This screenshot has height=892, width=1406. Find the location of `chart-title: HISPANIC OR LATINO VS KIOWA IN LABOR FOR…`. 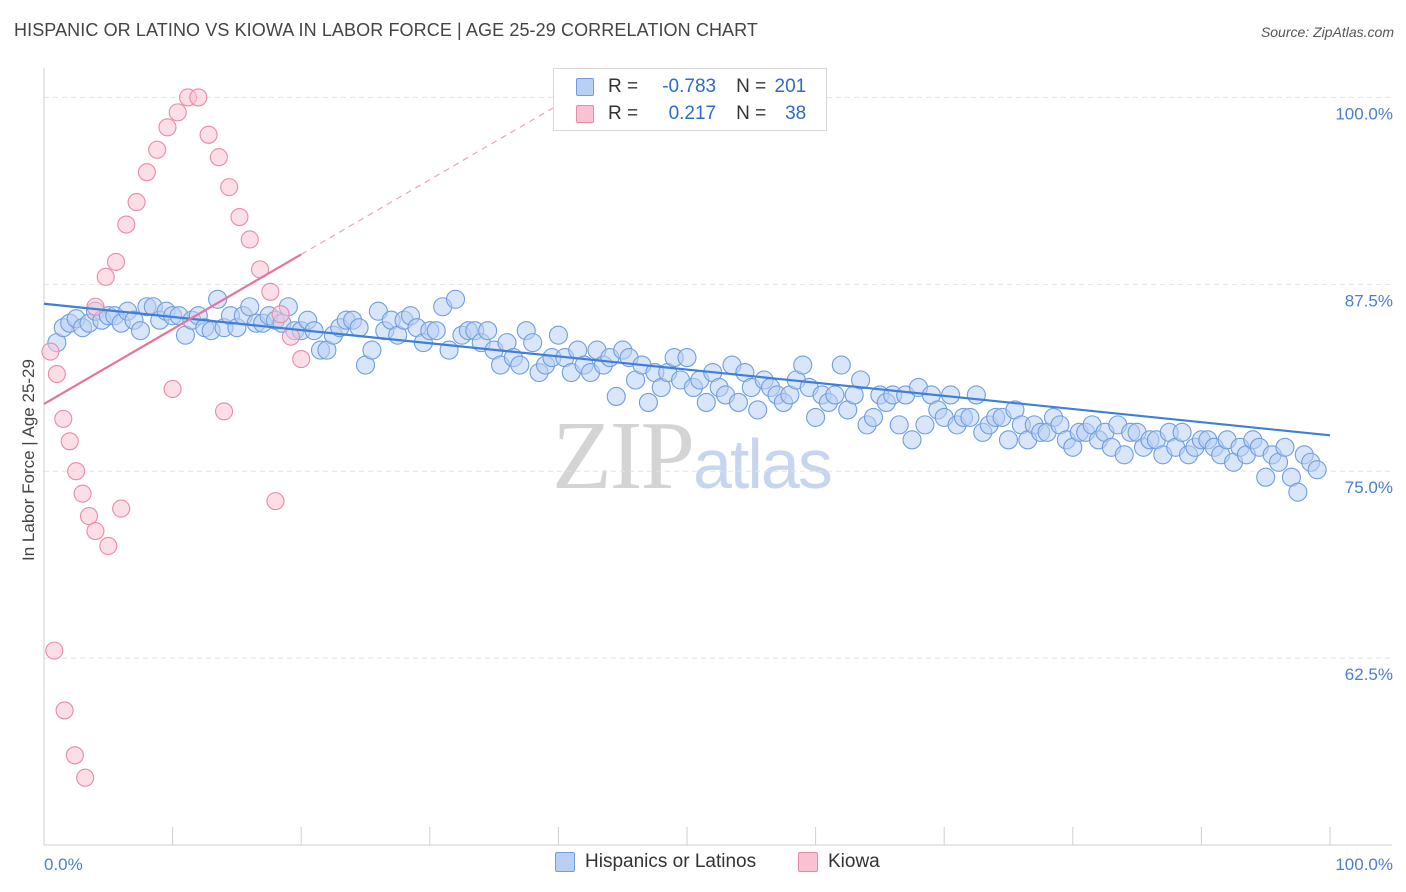

chart-title: HISPANIC OR LATINO VS KIOWA IN LABOR FOR… is located at coordinates (386, 30).